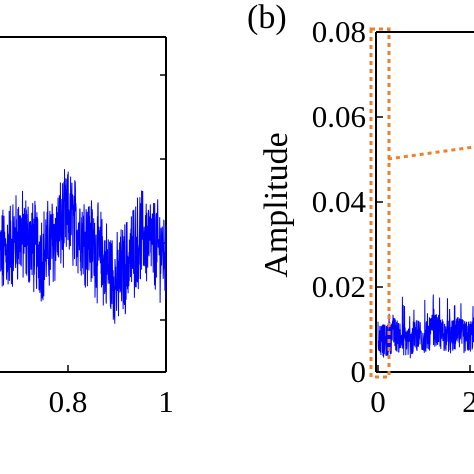  What do you see at coordinates (339, 31) in the screenshot?
I see `panel-b-y-tick-label: 0.08` at bounding box center [339, 31].